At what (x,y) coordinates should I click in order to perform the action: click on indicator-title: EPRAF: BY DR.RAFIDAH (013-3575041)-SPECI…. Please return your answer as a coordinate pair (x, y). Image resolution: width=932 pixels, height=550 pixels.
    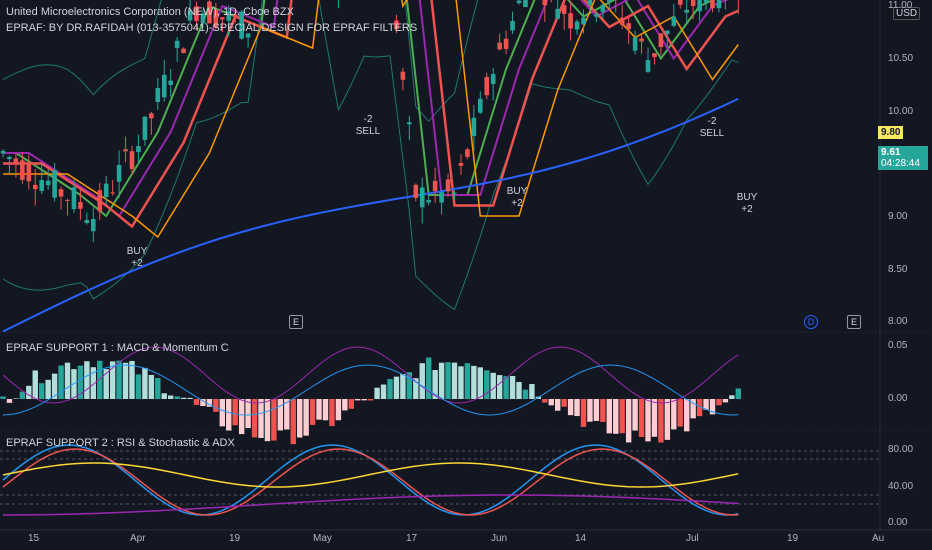
    Looking at the image, I should click on (212, 28).